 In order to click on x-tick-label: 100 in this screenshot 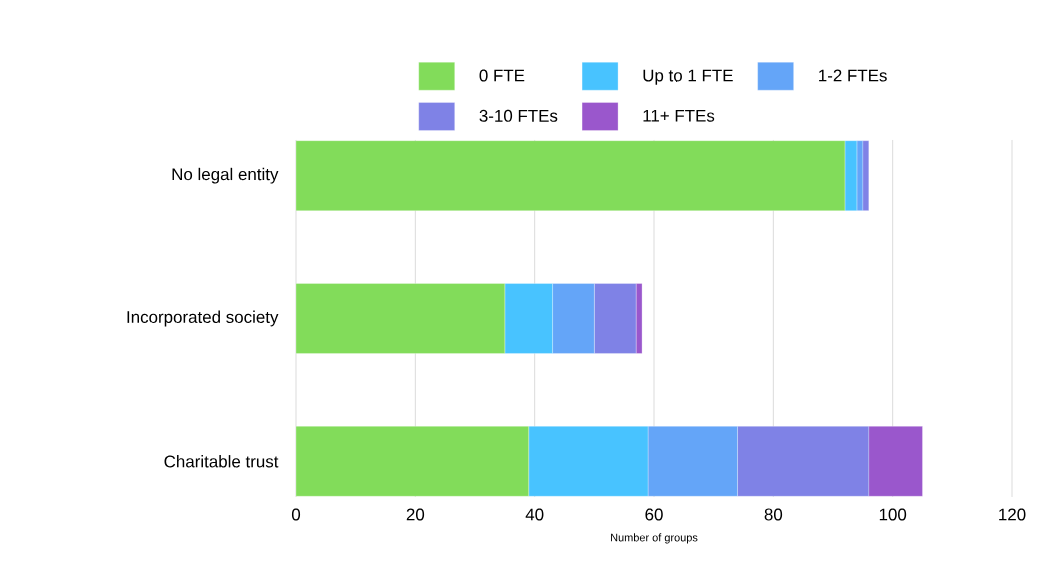, I will do `click(893, 514)`.